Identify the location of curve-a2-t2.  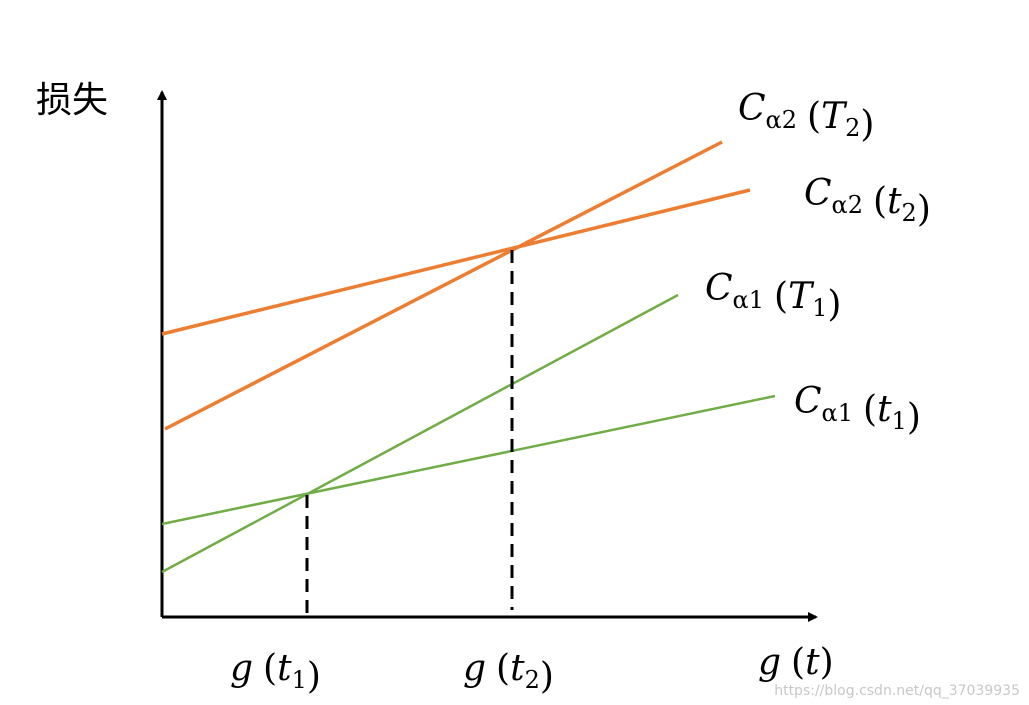
(456, 262).